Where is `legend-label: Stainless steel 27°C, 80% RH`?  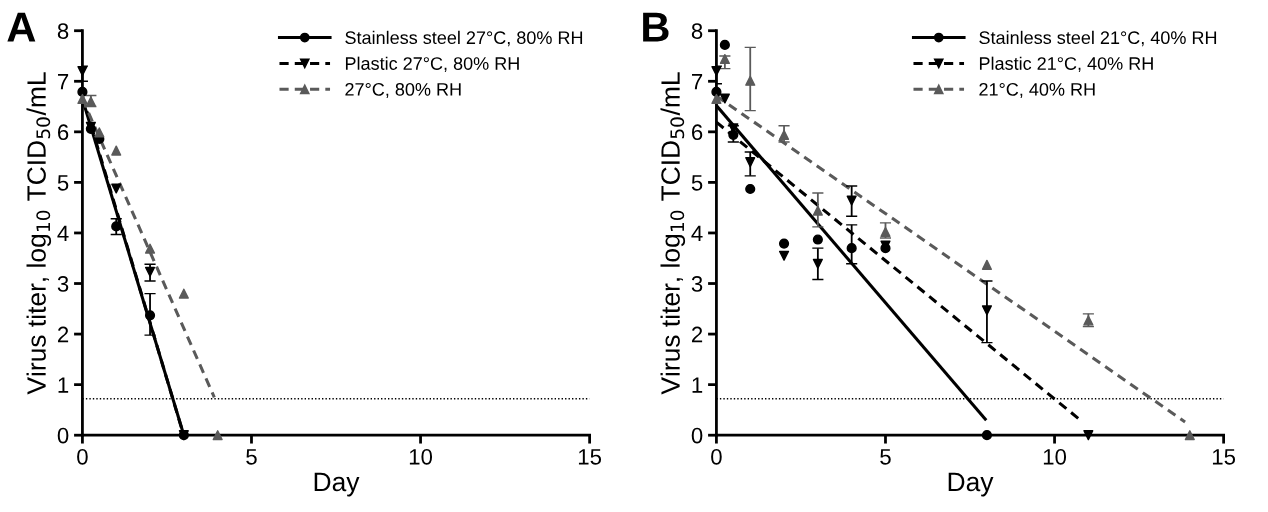 legend-label: Stainless steel 27°C, 80% RH is located at coordinates (464, 38).